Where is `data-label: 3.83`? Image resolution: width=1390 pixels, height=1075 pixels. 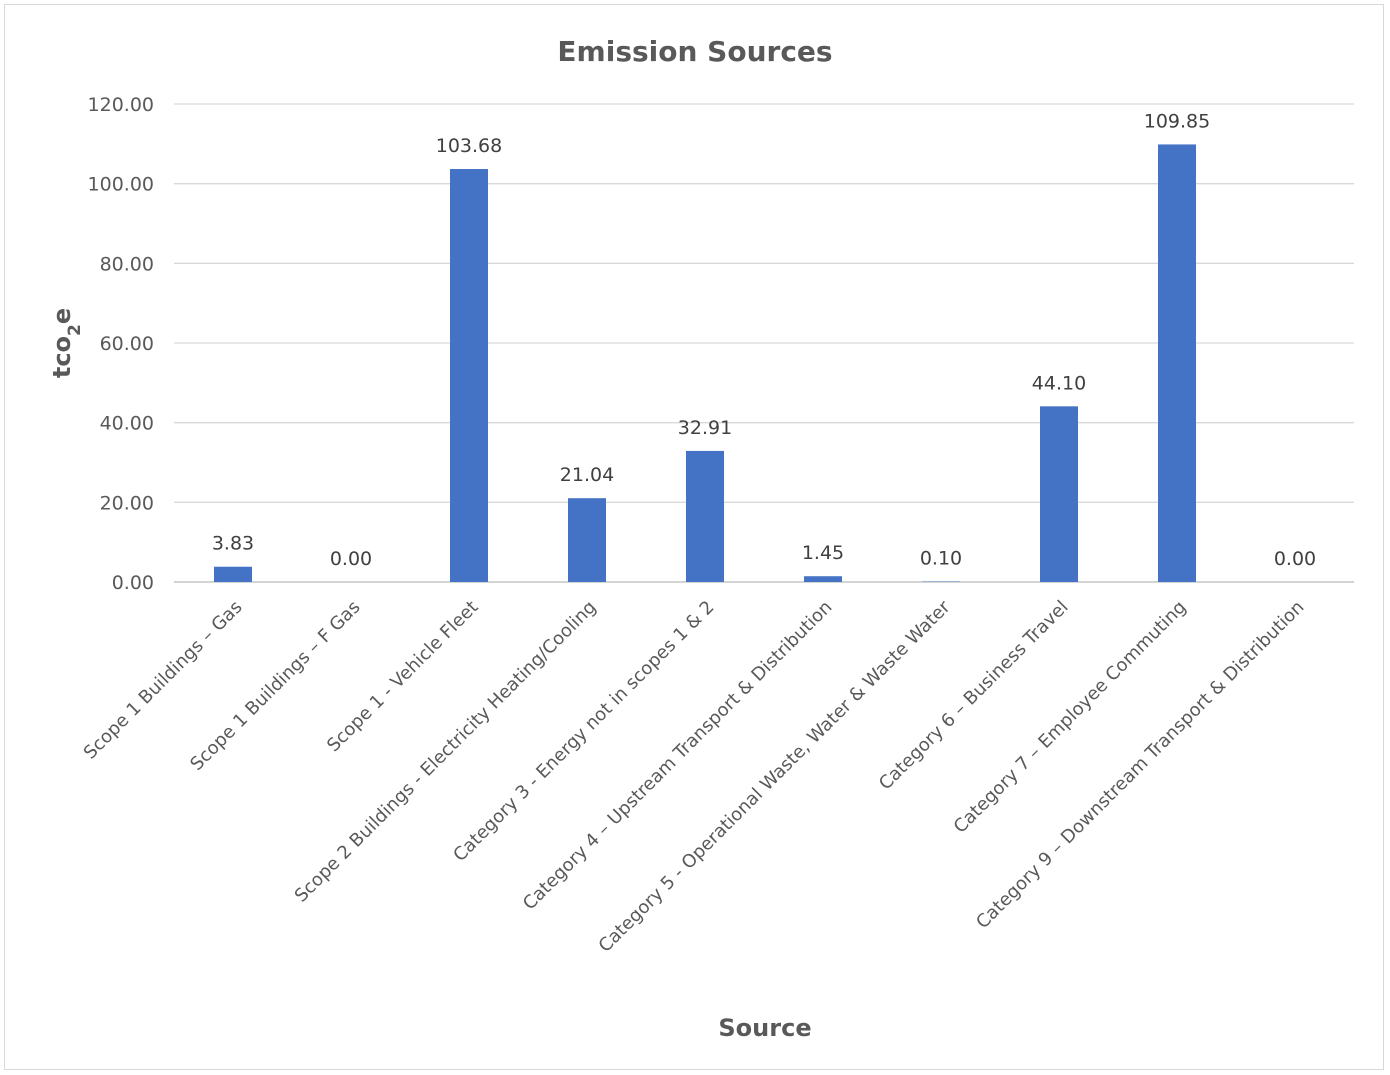
data-label: 3.83 is located at coordinates (233, 544).